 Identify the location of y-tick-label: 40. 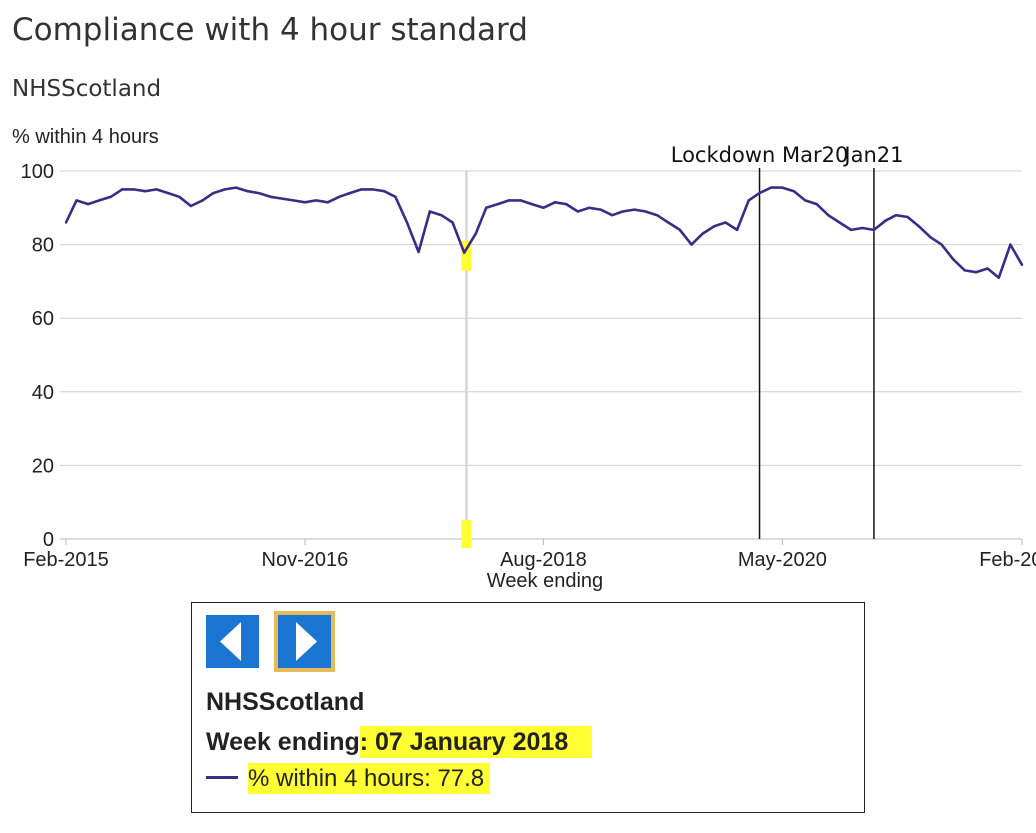
(43, 393).